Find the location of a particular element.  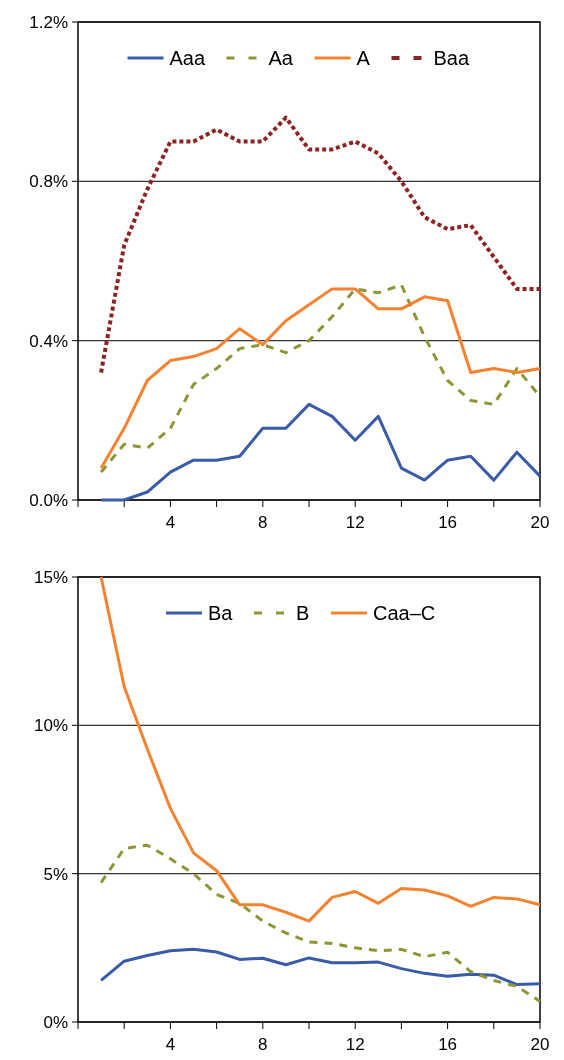

y-tick-label: 0.4% is located at coordinates (48, 341).